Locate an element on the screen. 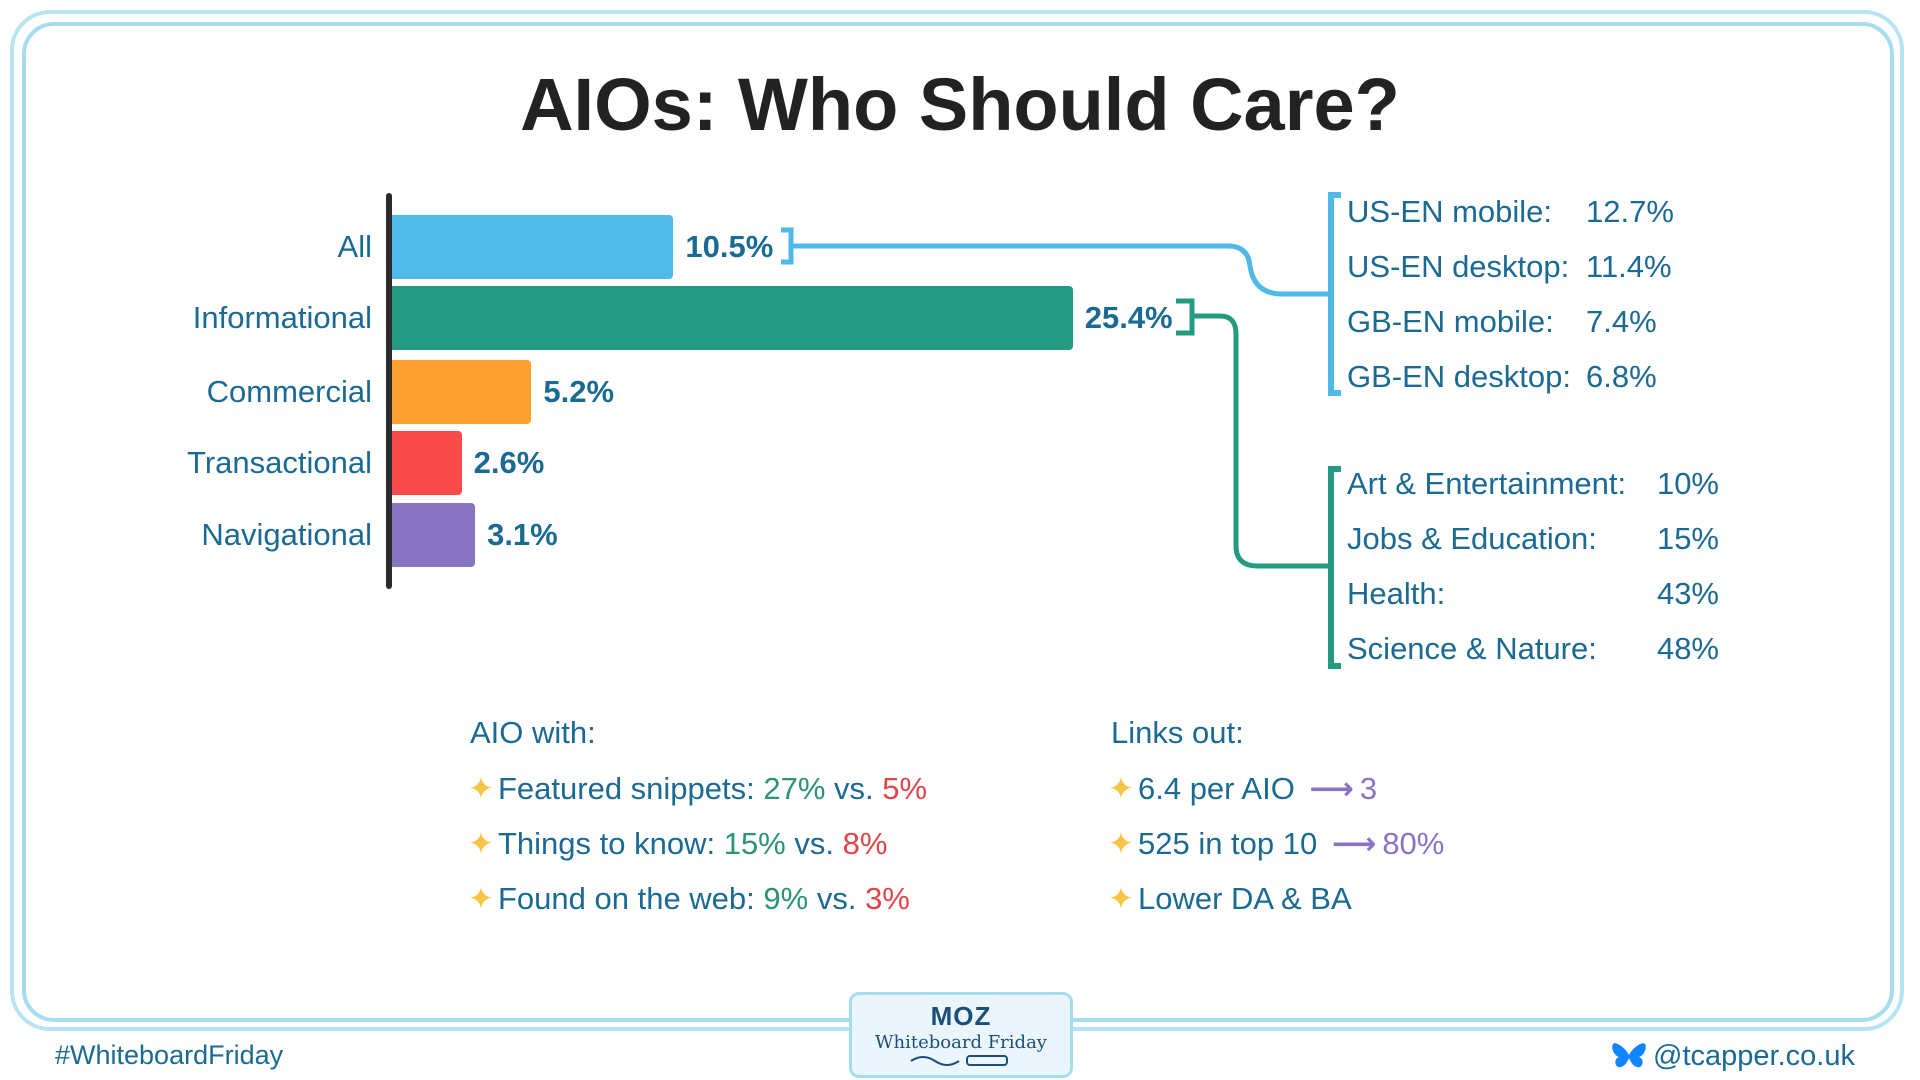 The height and width of the screenshot is (1080, 1920). item-result: 3 is located at coordinates (1368, 788).